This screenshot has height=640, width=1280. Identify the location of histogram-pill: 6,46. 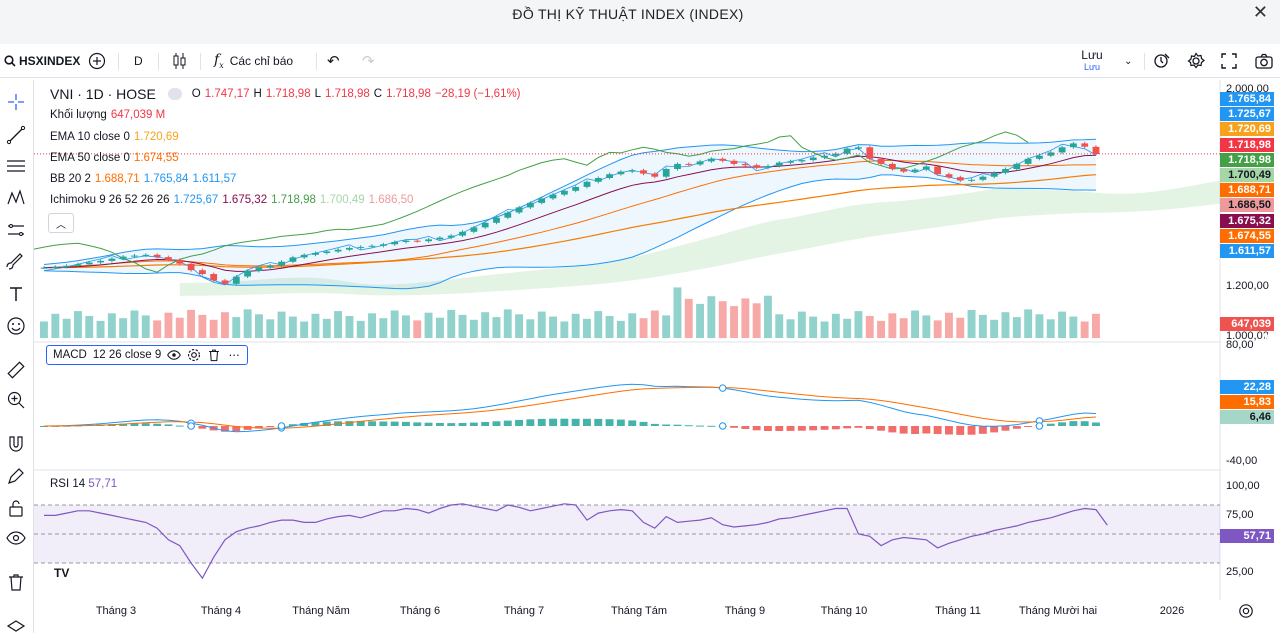
(1247, 417).